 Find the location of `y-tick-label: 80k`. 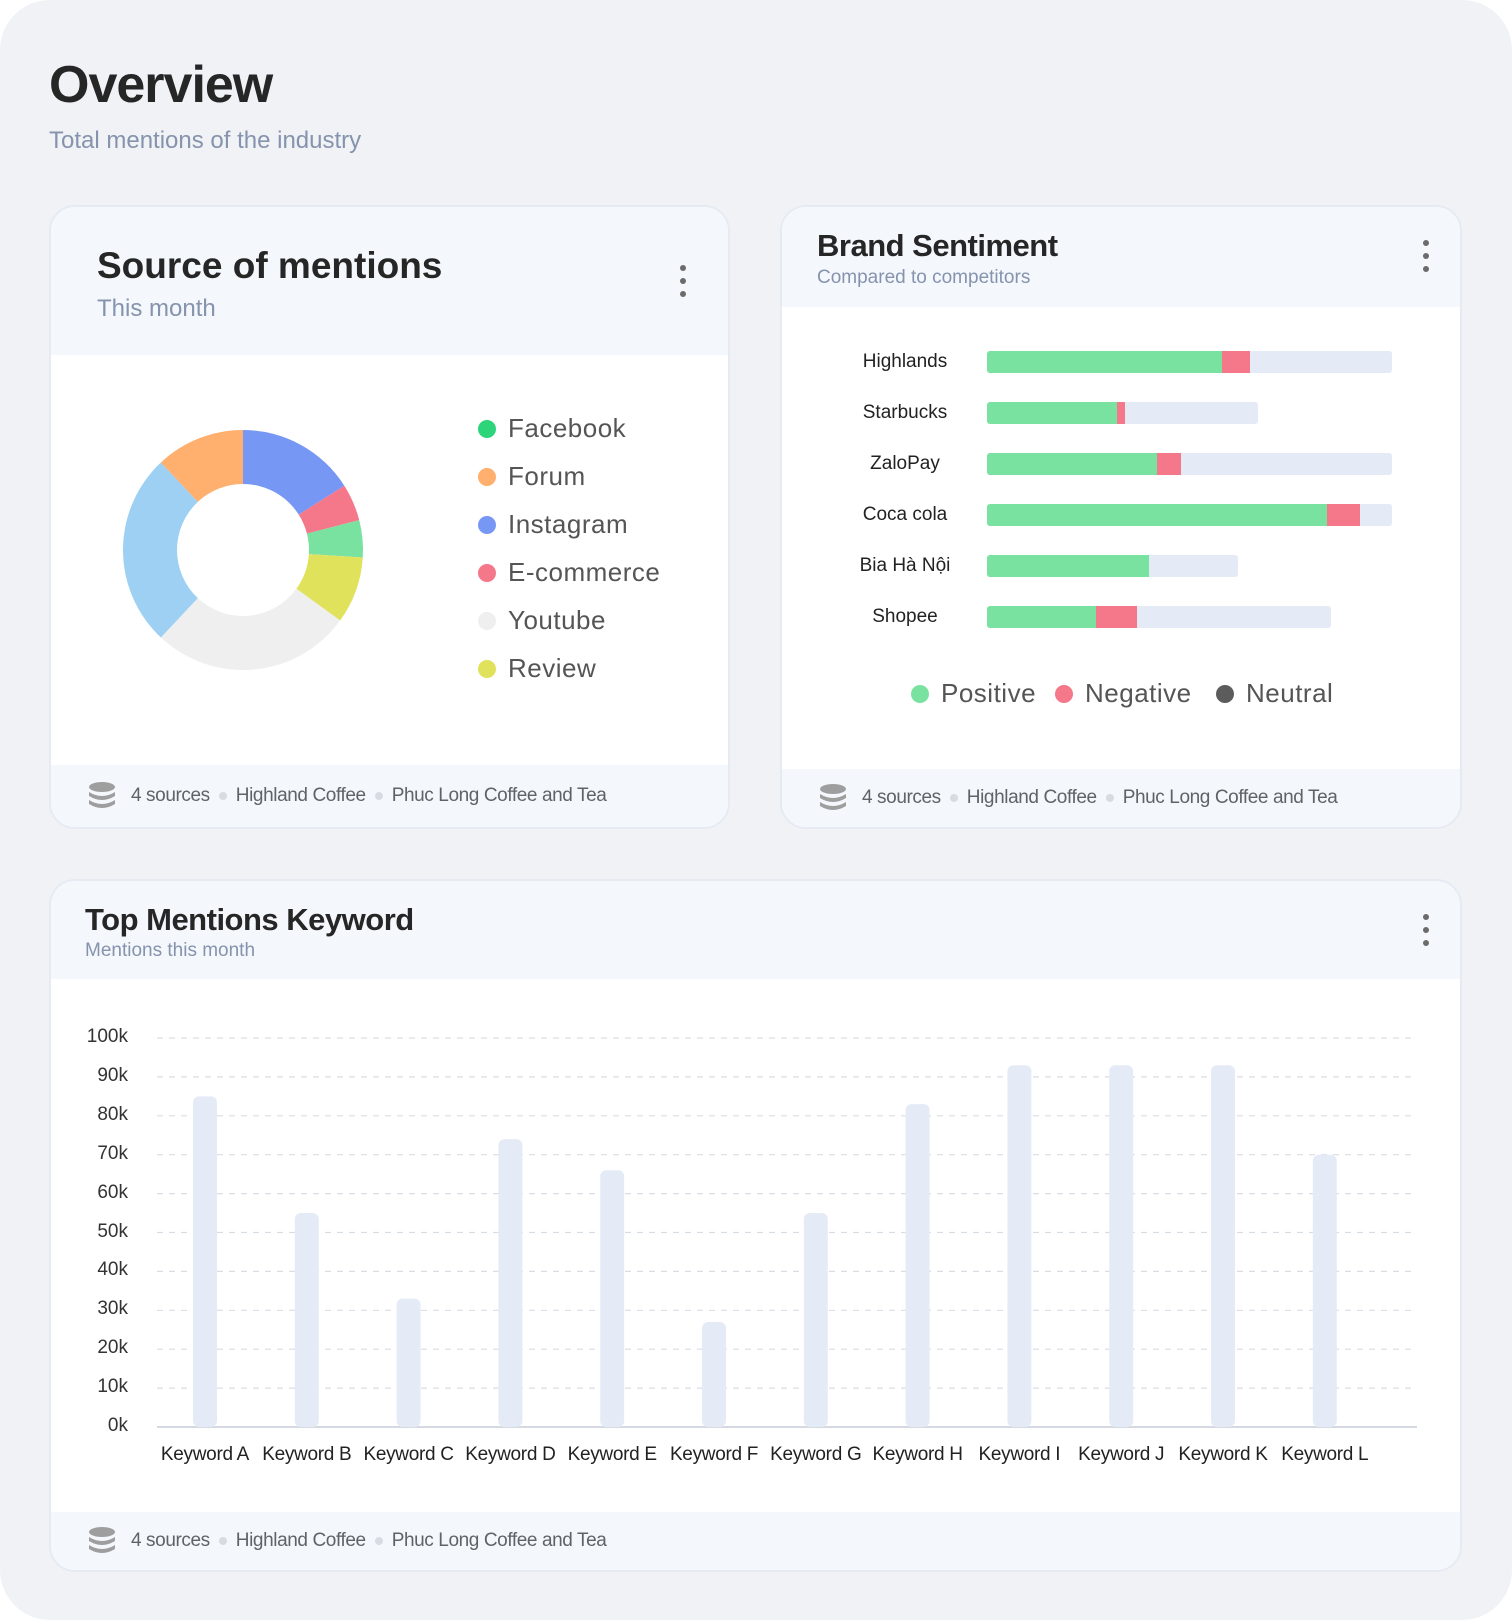

y-tick-label: 80k is located at coordinates (112, 1114).